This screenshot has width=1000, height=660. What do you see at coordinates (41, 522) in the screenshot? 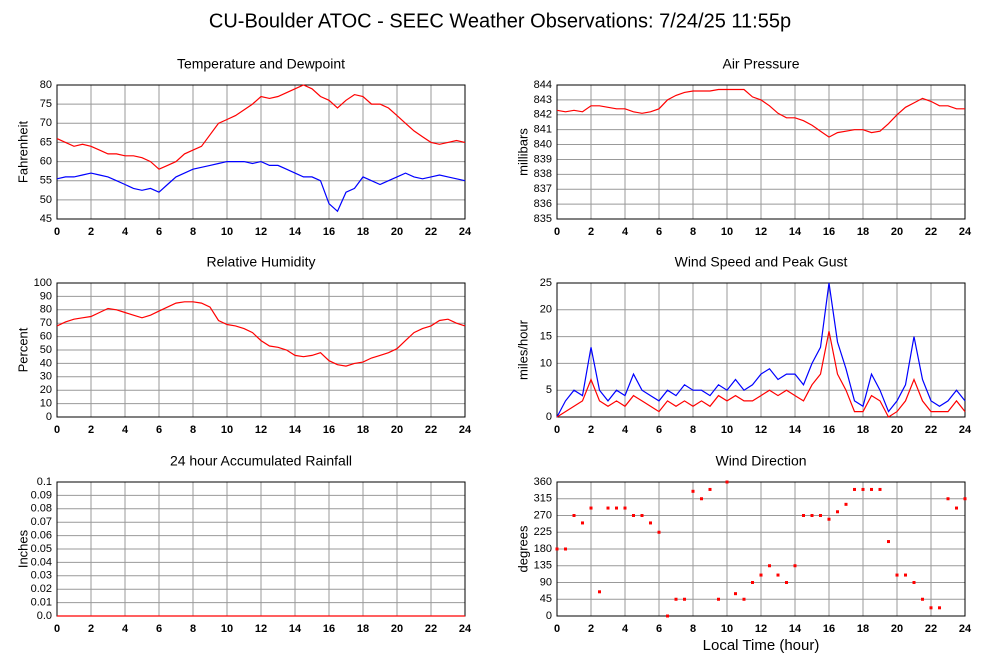
I see `y-tick-label: 0.07` at bounding box center [41, 522].